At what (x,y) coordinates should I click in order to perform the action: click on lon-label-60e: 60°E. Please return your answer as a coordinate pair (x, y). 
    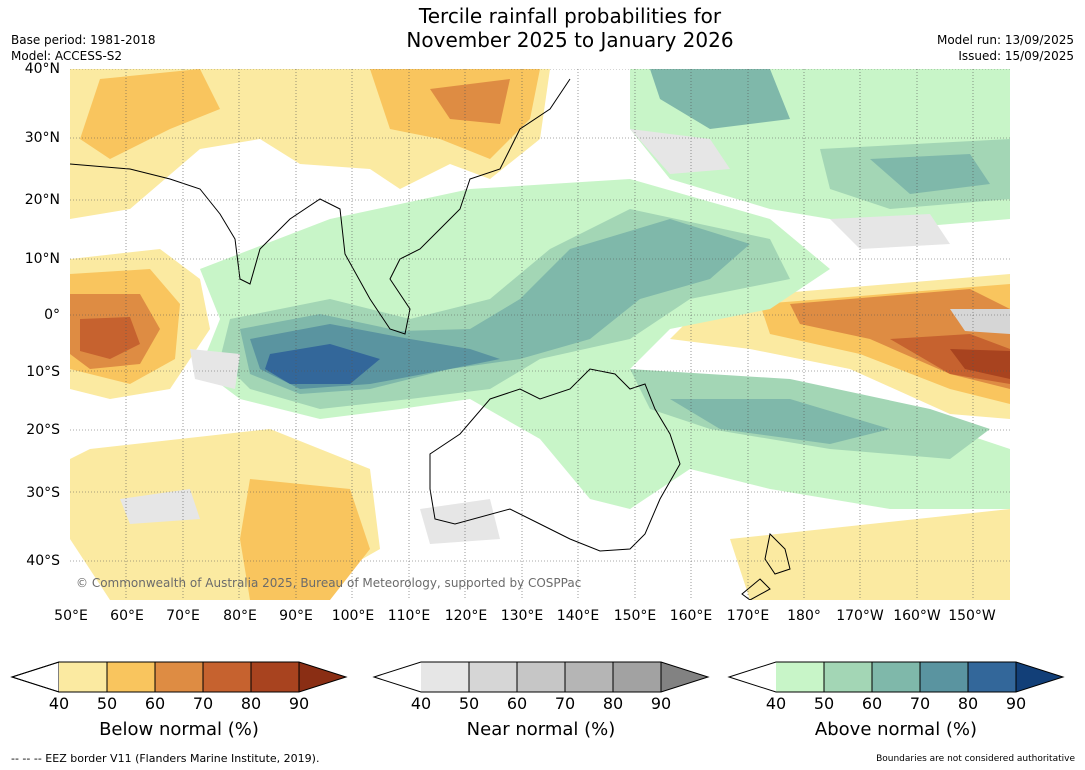
    Looking at the image, I should click on (127, 616).